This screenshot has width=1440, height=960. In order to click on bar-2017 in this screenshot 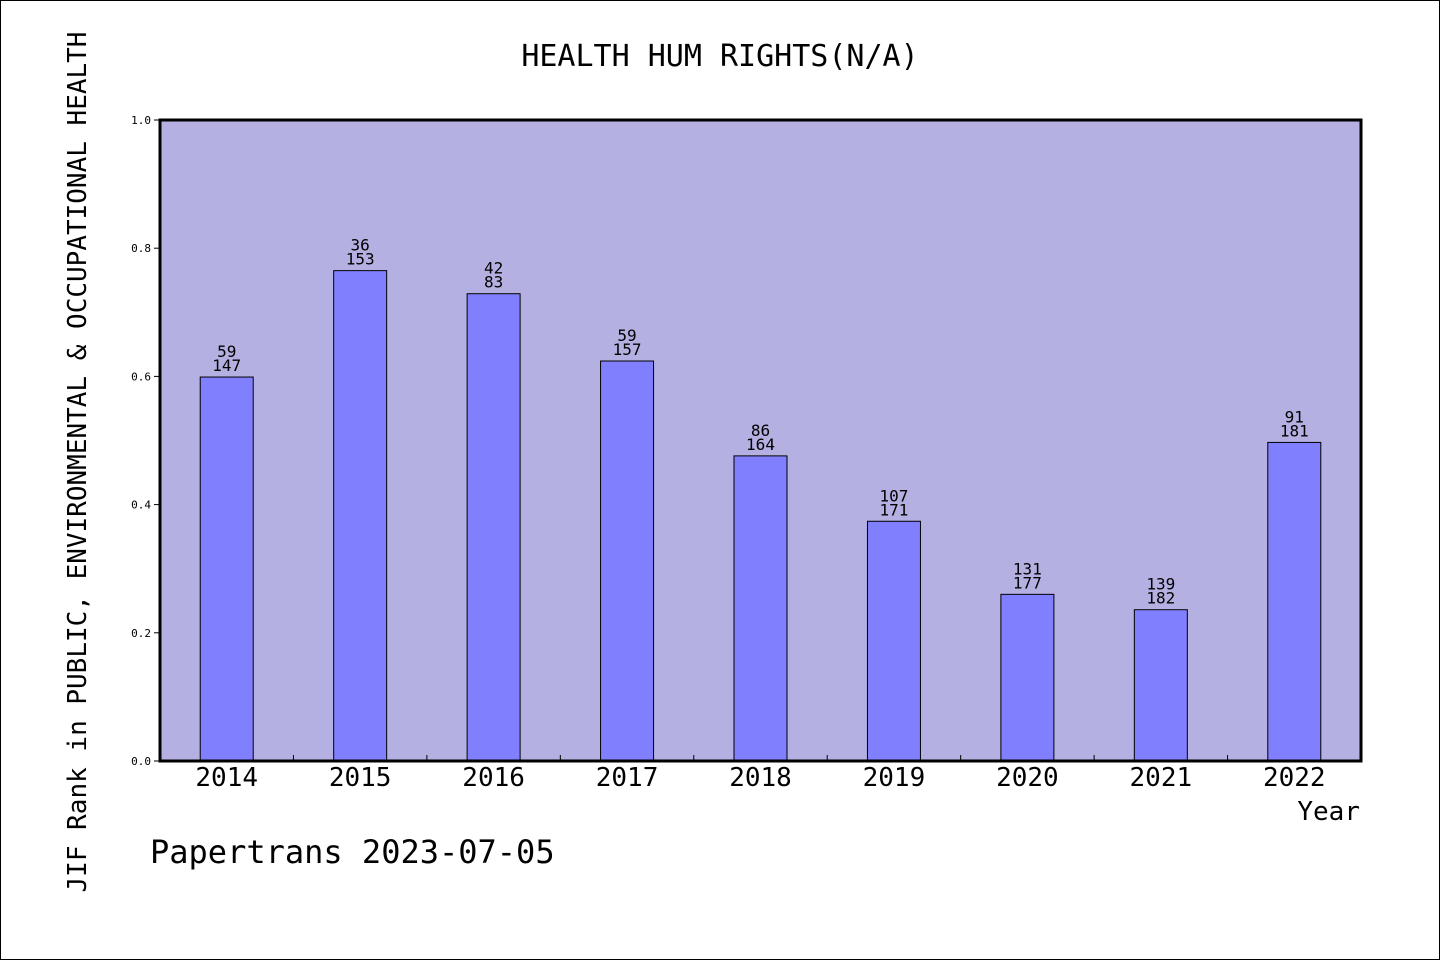, I will do `click(627, 561)`.